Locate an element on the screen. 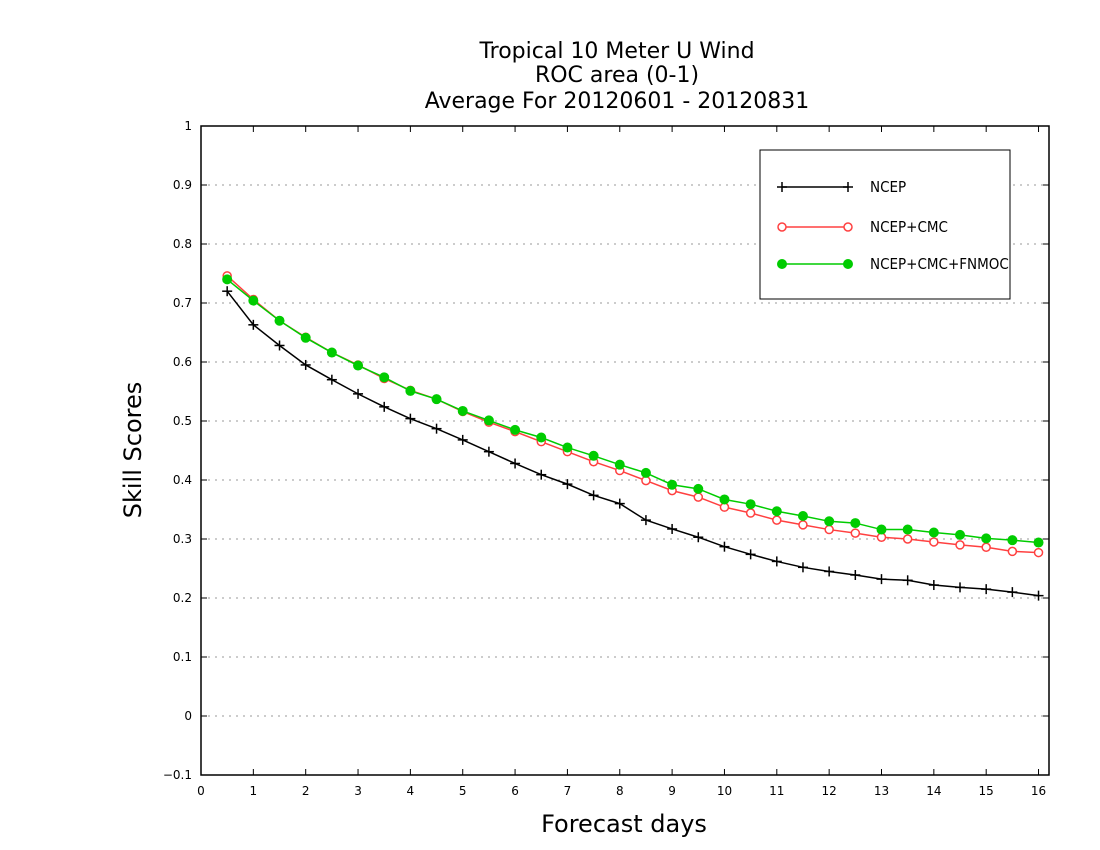 This screenshot has height=850, width=1100. x-tick-label: 16 is located at coordinates (1038, 791).